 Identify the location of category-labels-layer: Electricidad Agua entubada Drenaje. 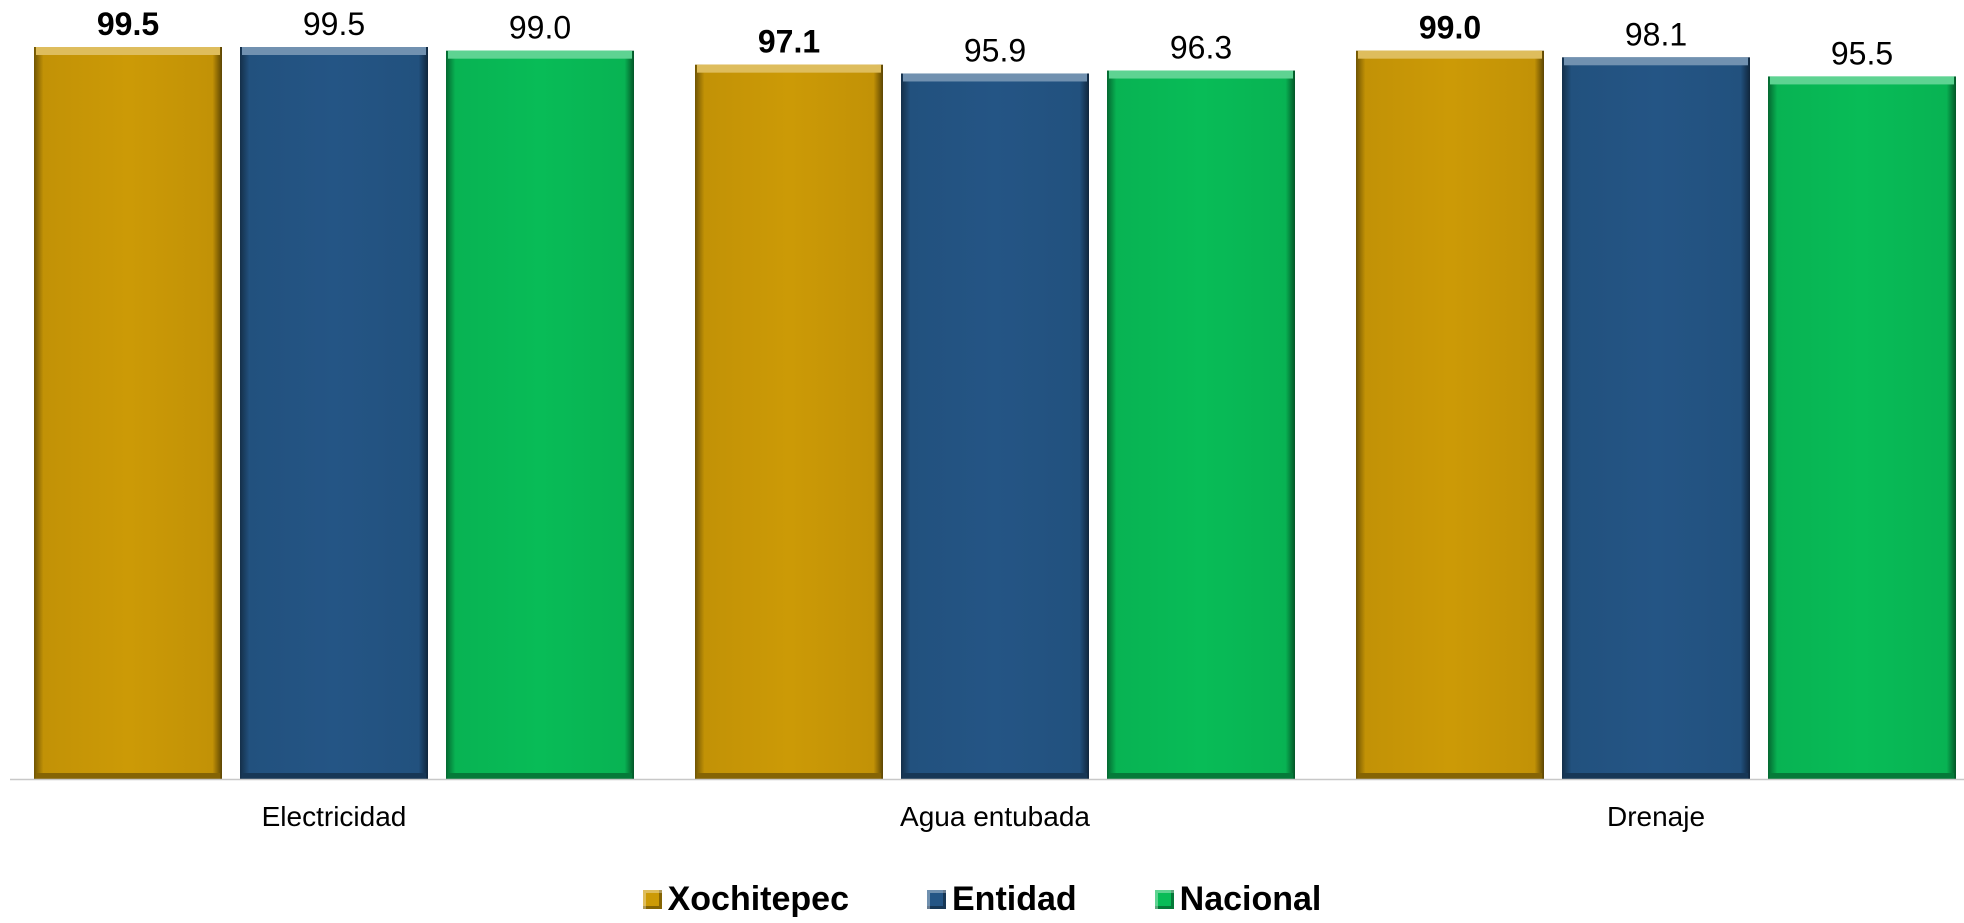
(983, 816).